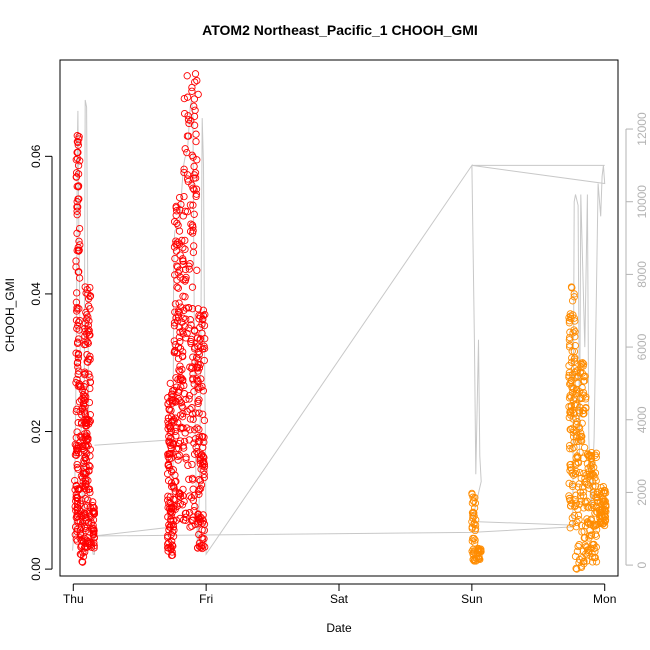 Image resolution: width=650 pixels, height=650 pixels. Describe the element at coordinates (10, 315) in the screenshot. I see `y-axis-label: CHOOH_GMI` at that location.